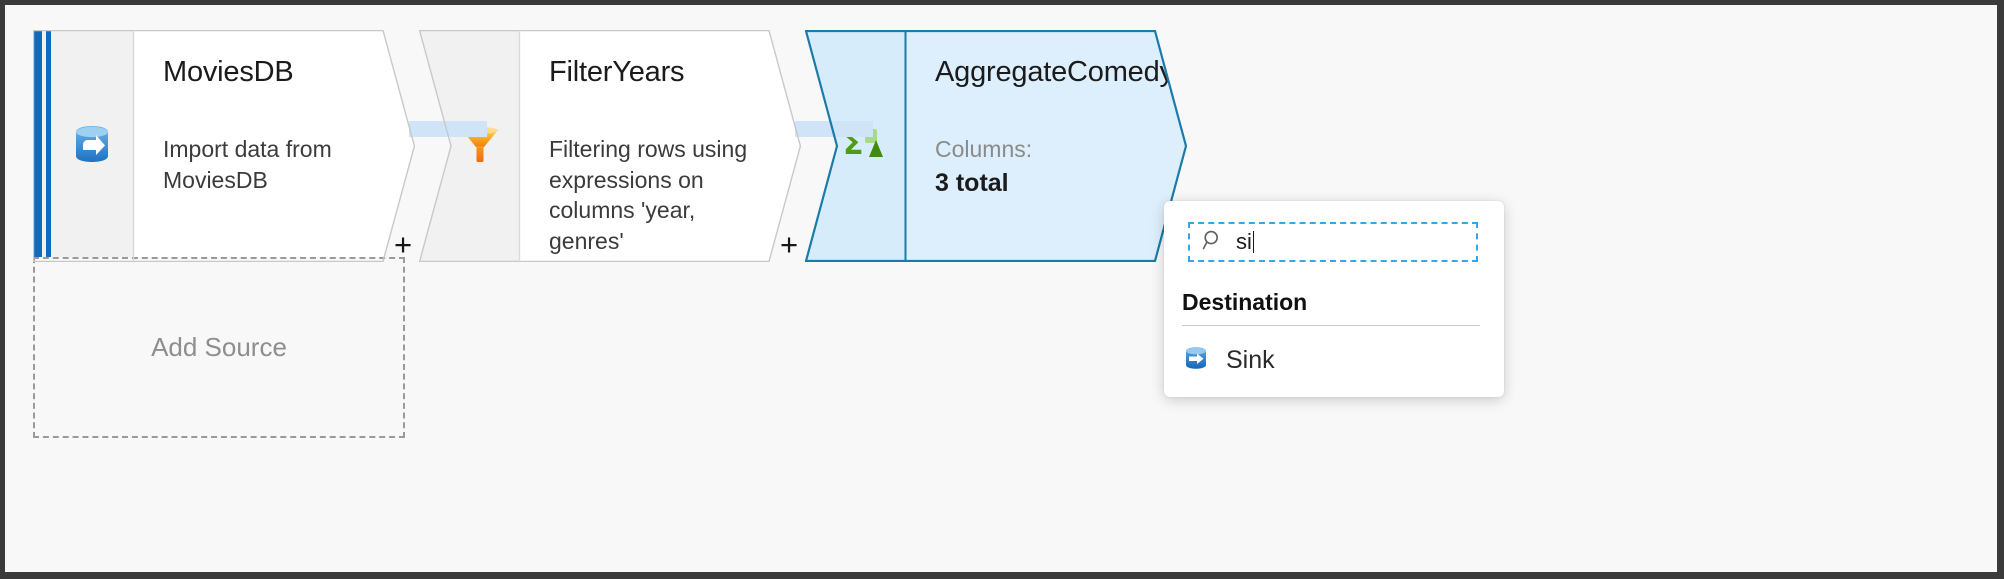 The width and height of the screenshot is (2004, 579). What do you see at coordinates (1244, 241) in the screenshot?
I see `search-input: si` at bounding box center [1244, 241].